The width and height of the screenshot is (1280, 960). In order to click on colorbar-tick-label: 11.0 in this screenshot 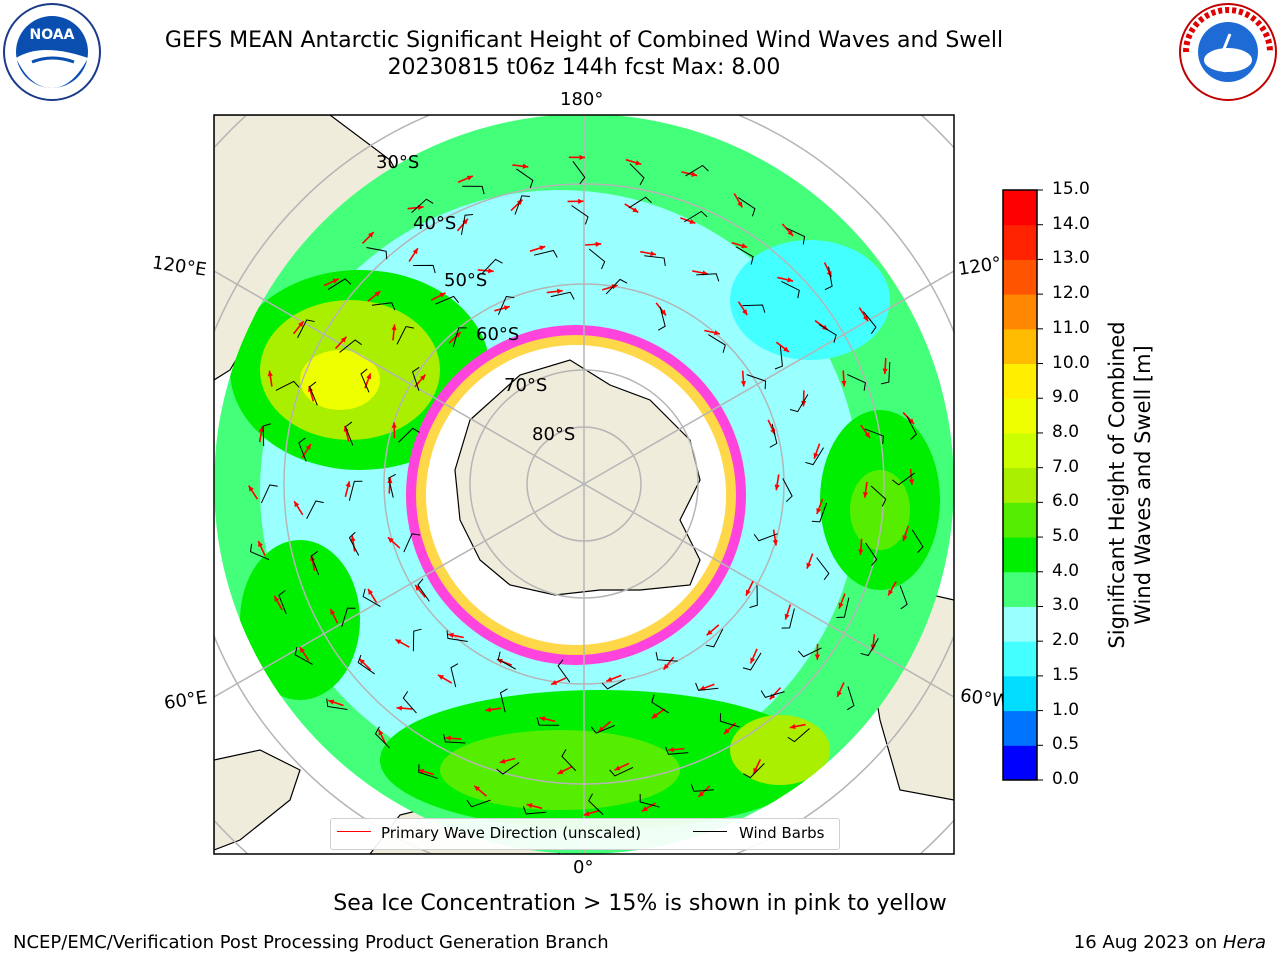, I will do `click(1071, 327)`.